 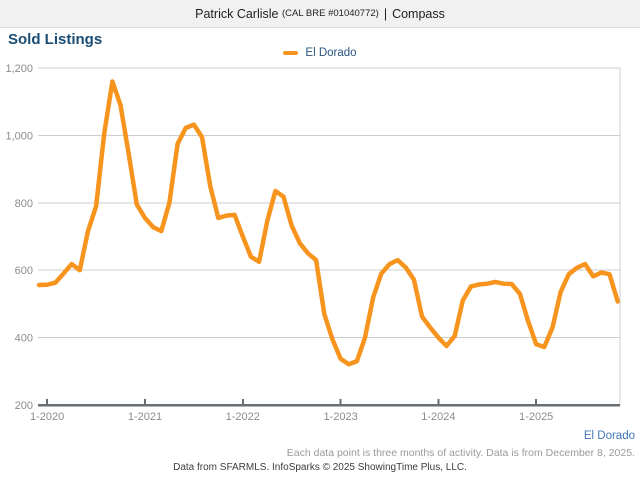 I want to click on series-label-bottom: El Dorado, so click(x=609, y=436).